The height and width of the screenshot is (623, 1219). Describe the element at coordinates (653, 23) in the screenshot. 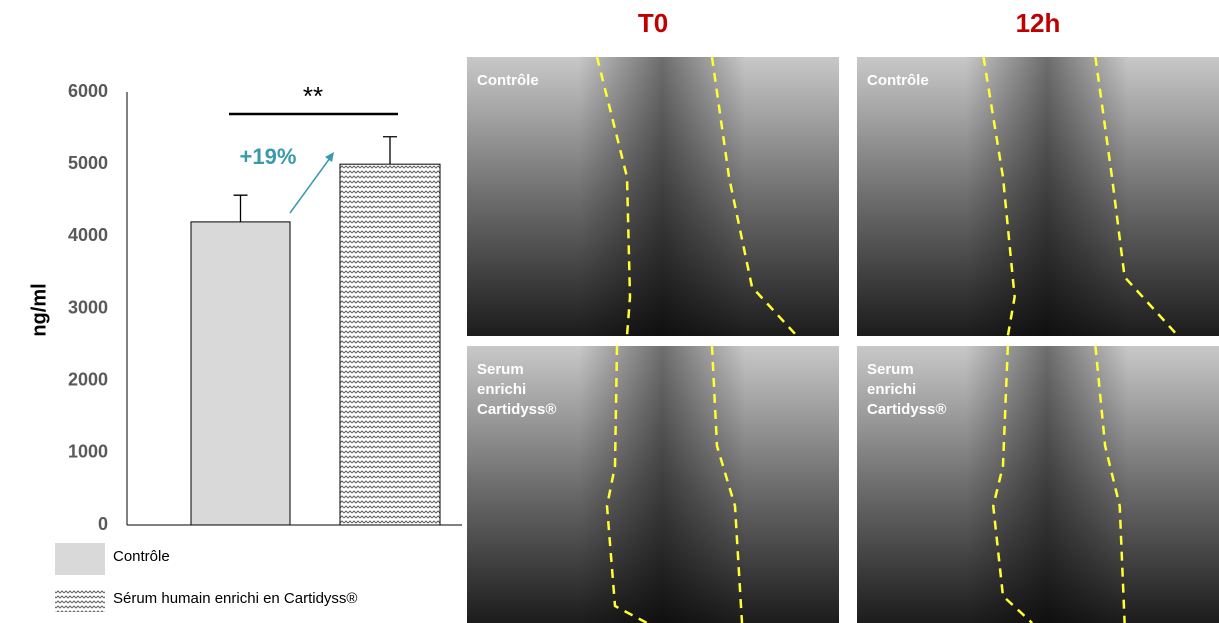

I see `column-title: T0` at that location.